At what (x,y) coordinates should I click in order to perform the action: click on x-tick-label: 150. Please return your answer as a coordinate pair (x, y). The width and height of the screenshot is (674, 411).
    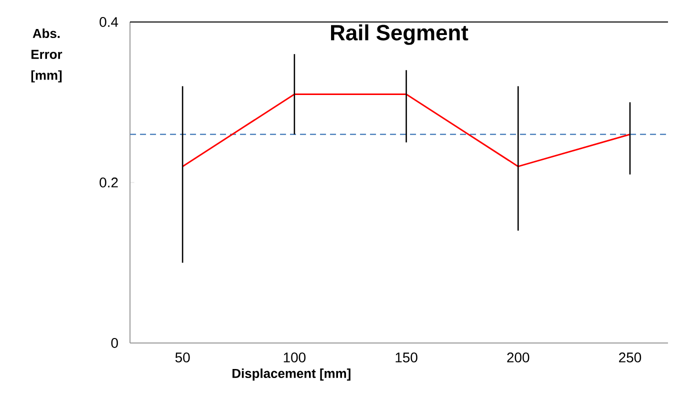
    Looking at the image, I should click on (407, 357).